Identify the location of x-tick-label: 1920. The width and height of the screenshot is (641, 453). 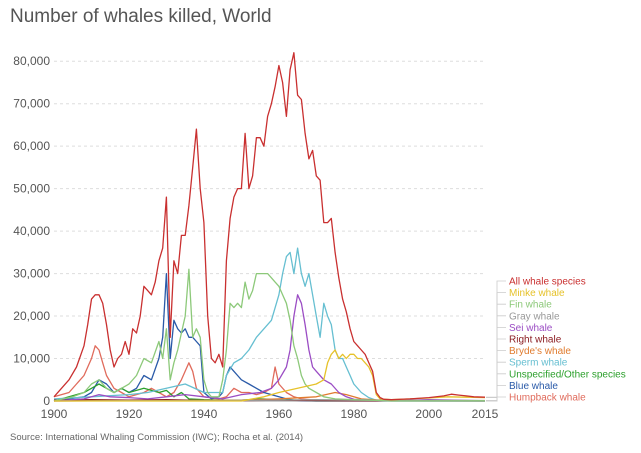
(129, 414).